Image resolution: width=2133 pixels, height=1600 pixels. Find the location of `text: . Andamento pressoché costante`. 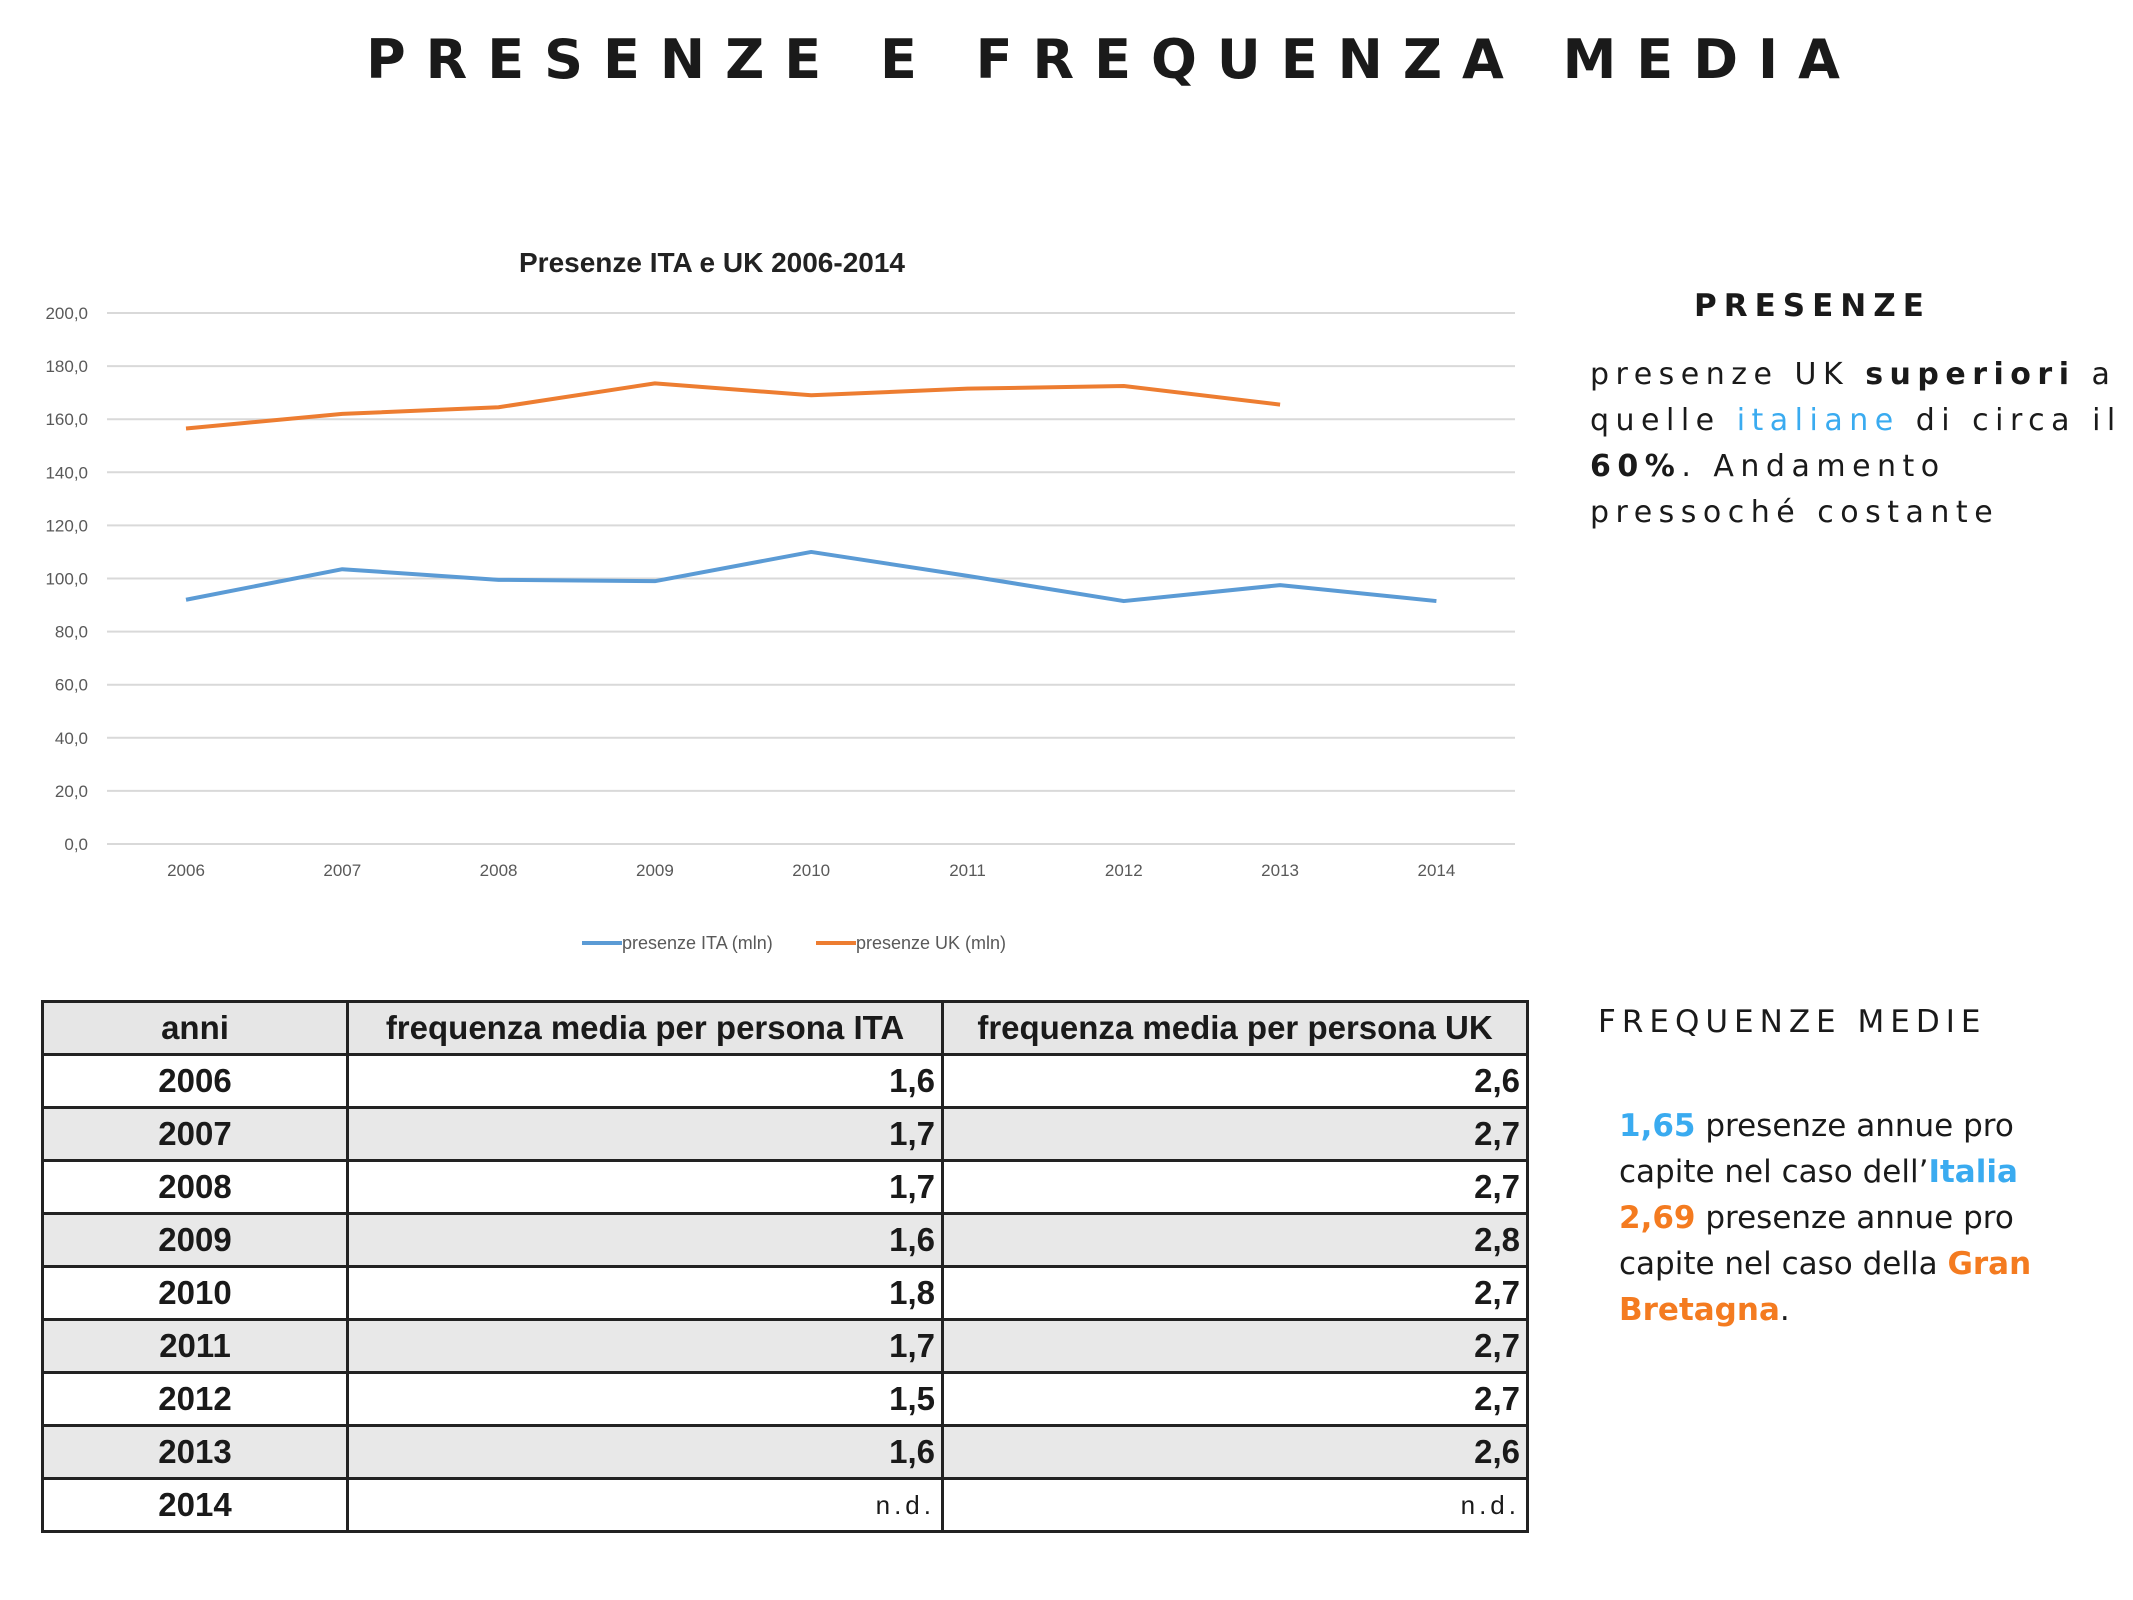

text: . Andamento pressoché costante is located at coordinates (1795, 489).